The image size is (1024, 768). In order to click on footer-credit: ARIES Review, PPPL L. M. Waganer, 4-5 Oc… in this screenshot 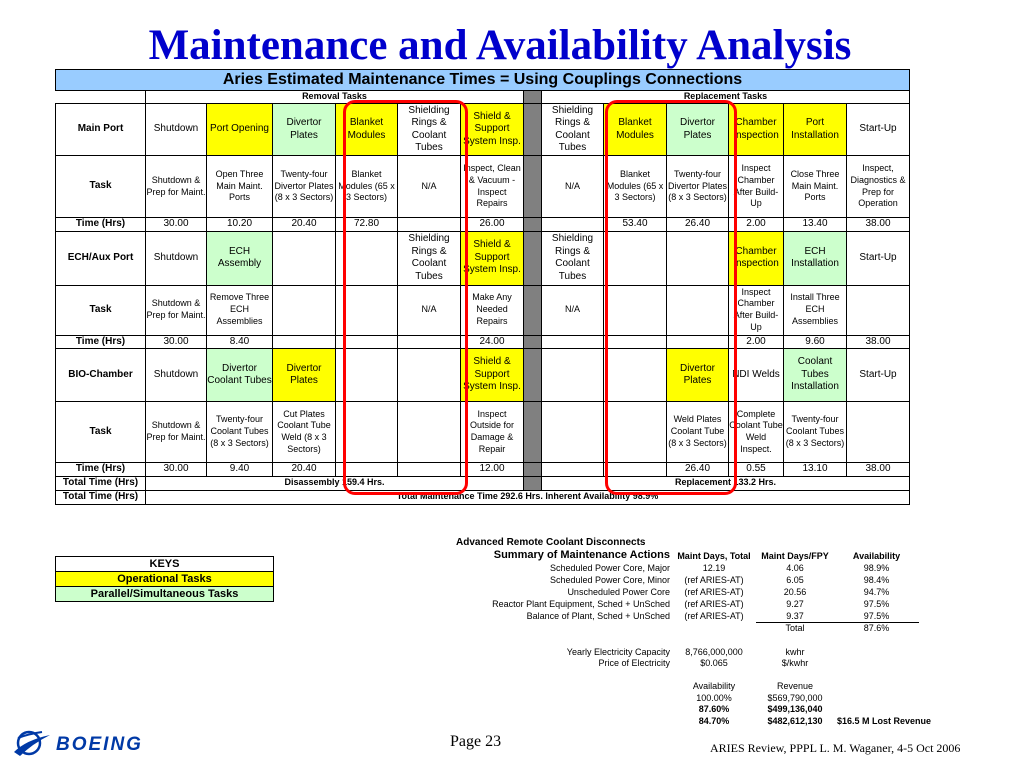, I will do `click(835, 748)`.